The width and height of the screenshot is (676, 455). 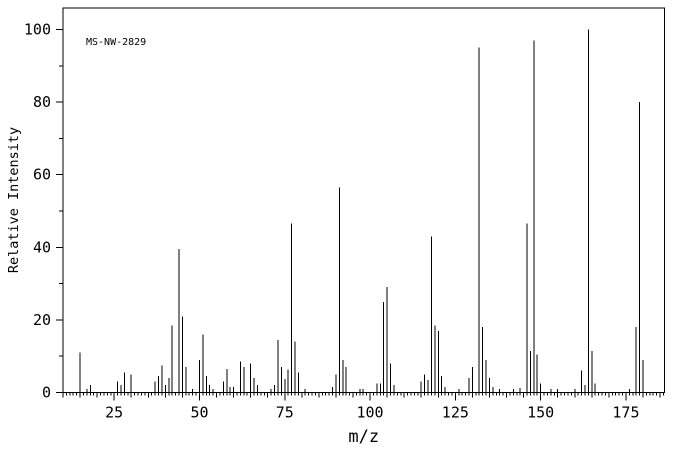 I want to click on y-axis-tick-label: 40, so click(x=42, y=247).